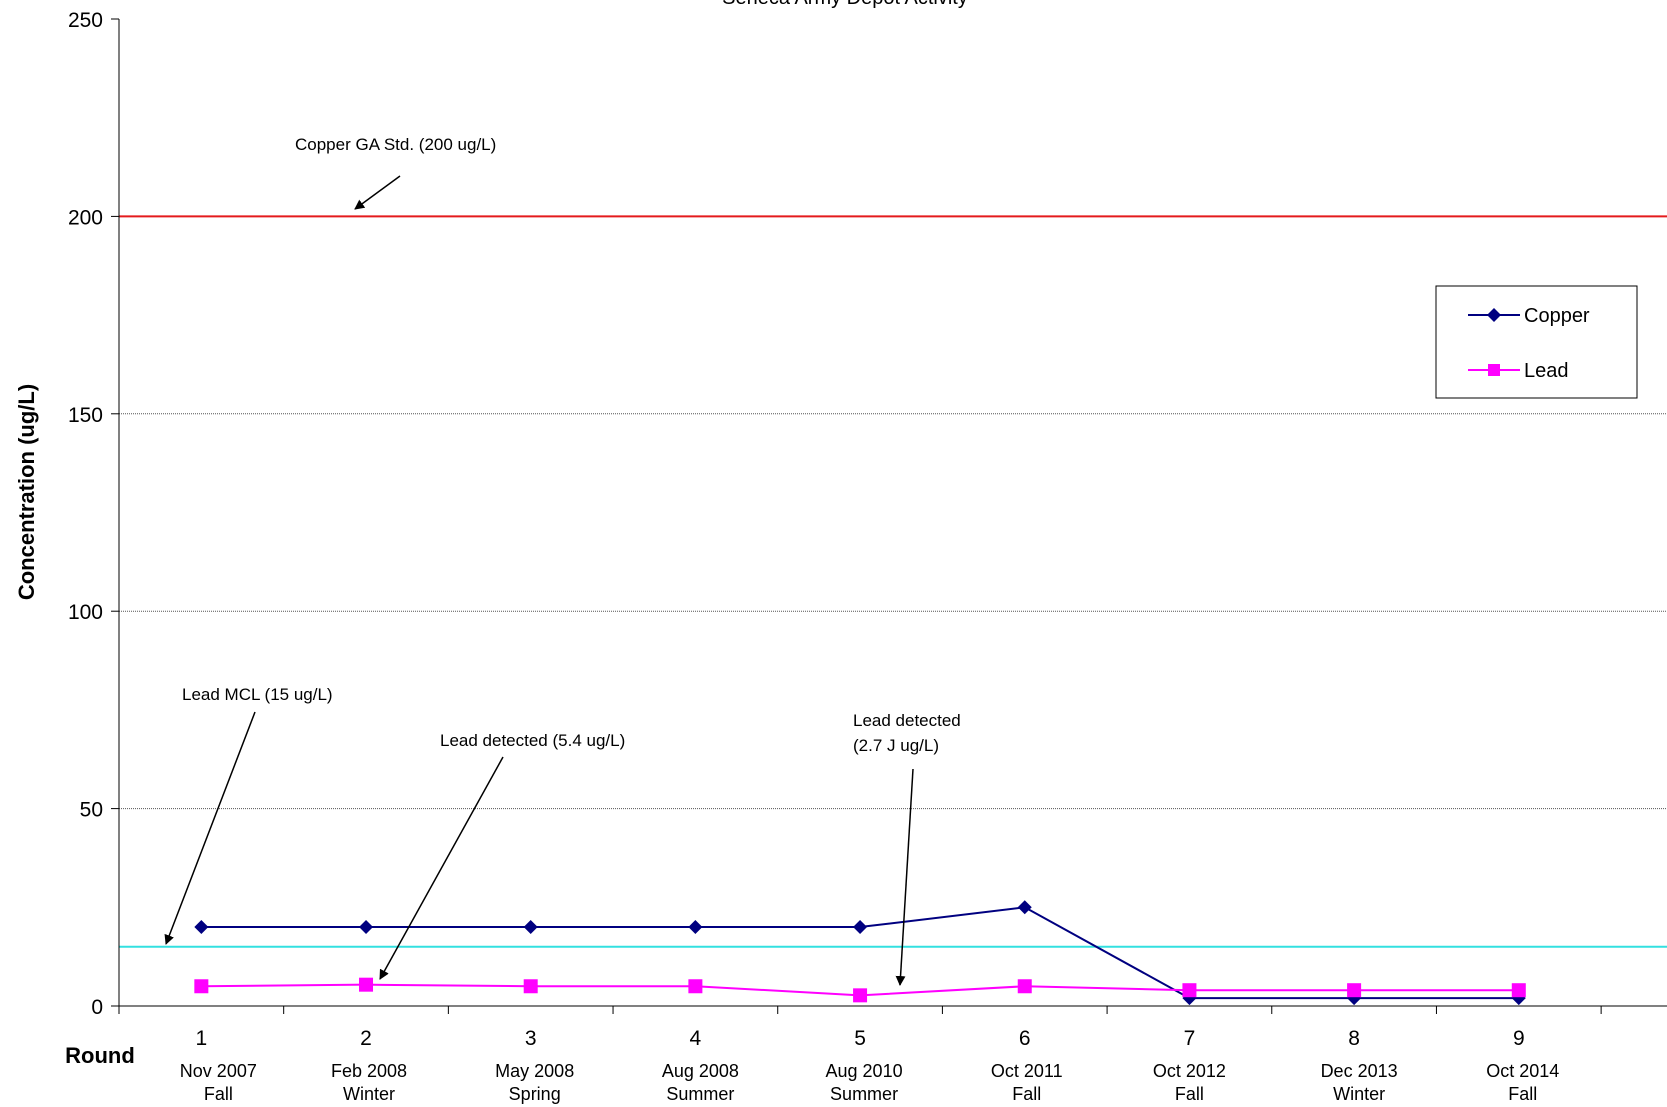  What do you see at coordinates (97, 1007) in the screenshot?
I see `y-tick-label-0: 0` at bounding box center [97, 1007].